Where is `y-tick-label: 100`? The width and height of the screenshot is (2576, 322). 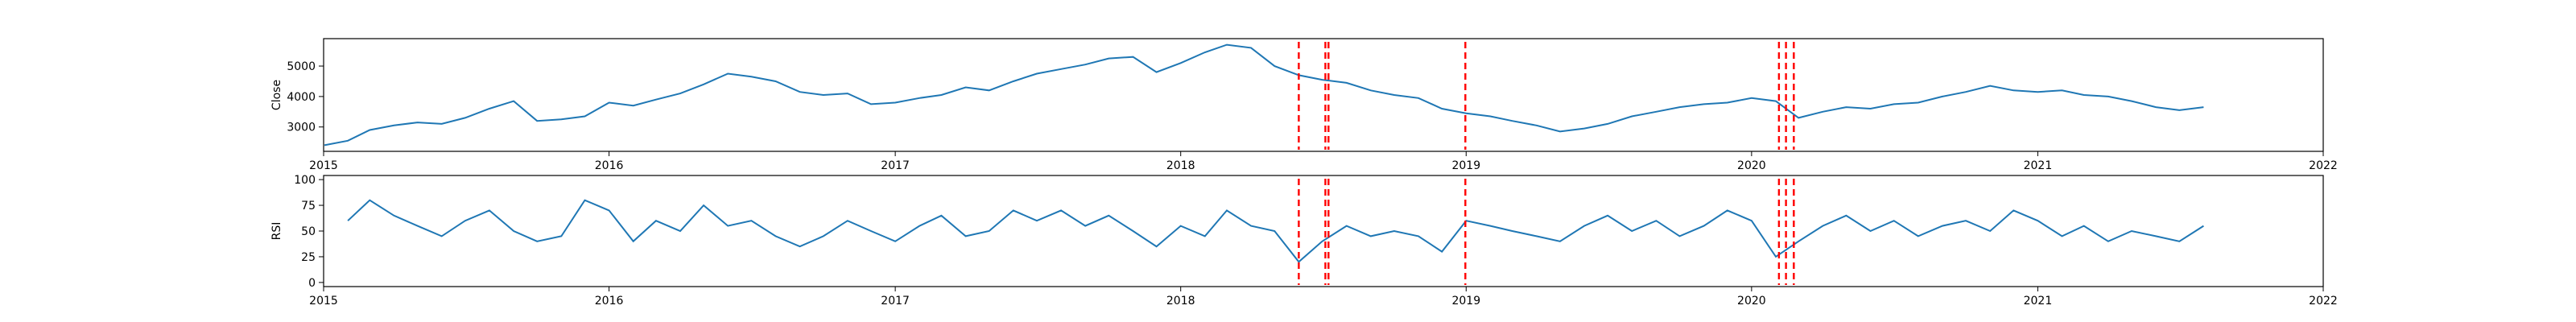
y-tick-label: 100 is located at coordinates (305, 180).